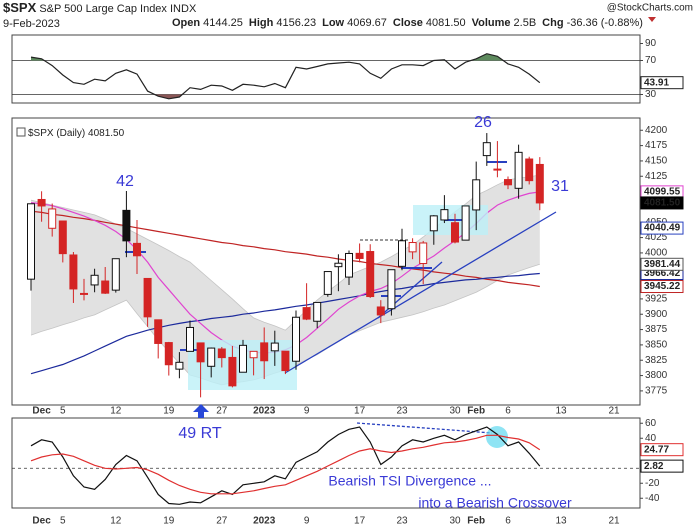  Describe the element at coordinates (21, 132) in the screenshot. I see `legend-icon` at that location.